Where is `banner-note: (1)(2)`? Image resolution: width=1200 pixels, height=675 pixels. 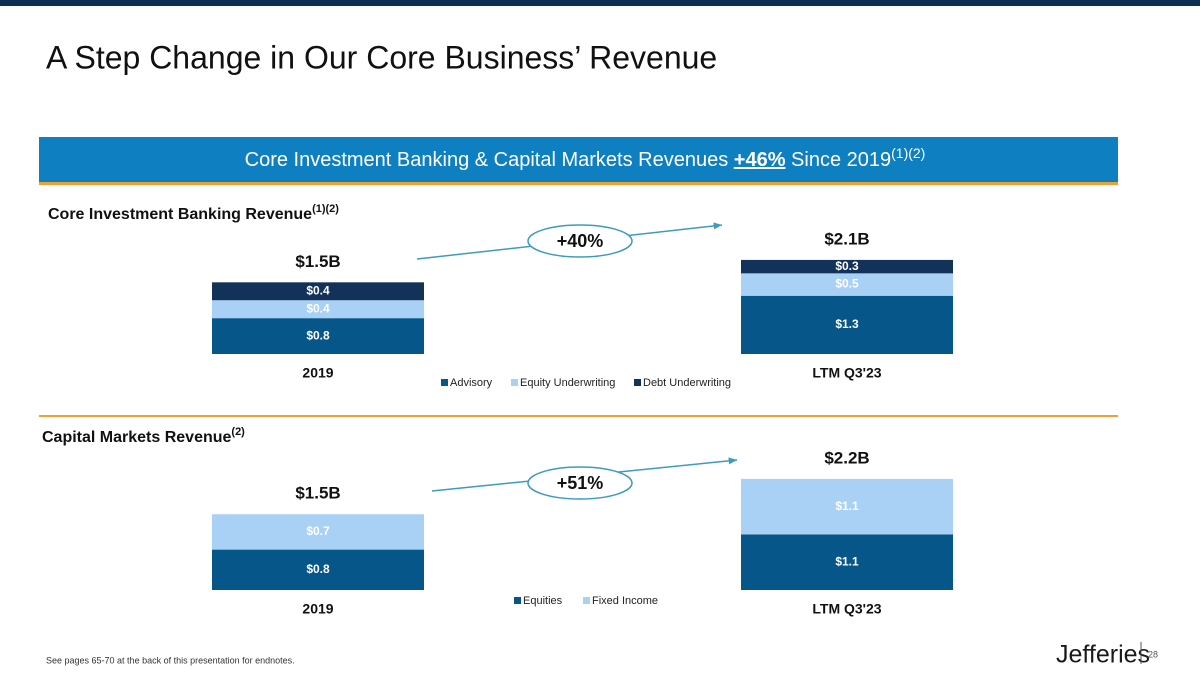
banner-note: (1)(2) is located at coordinates (908, 153).